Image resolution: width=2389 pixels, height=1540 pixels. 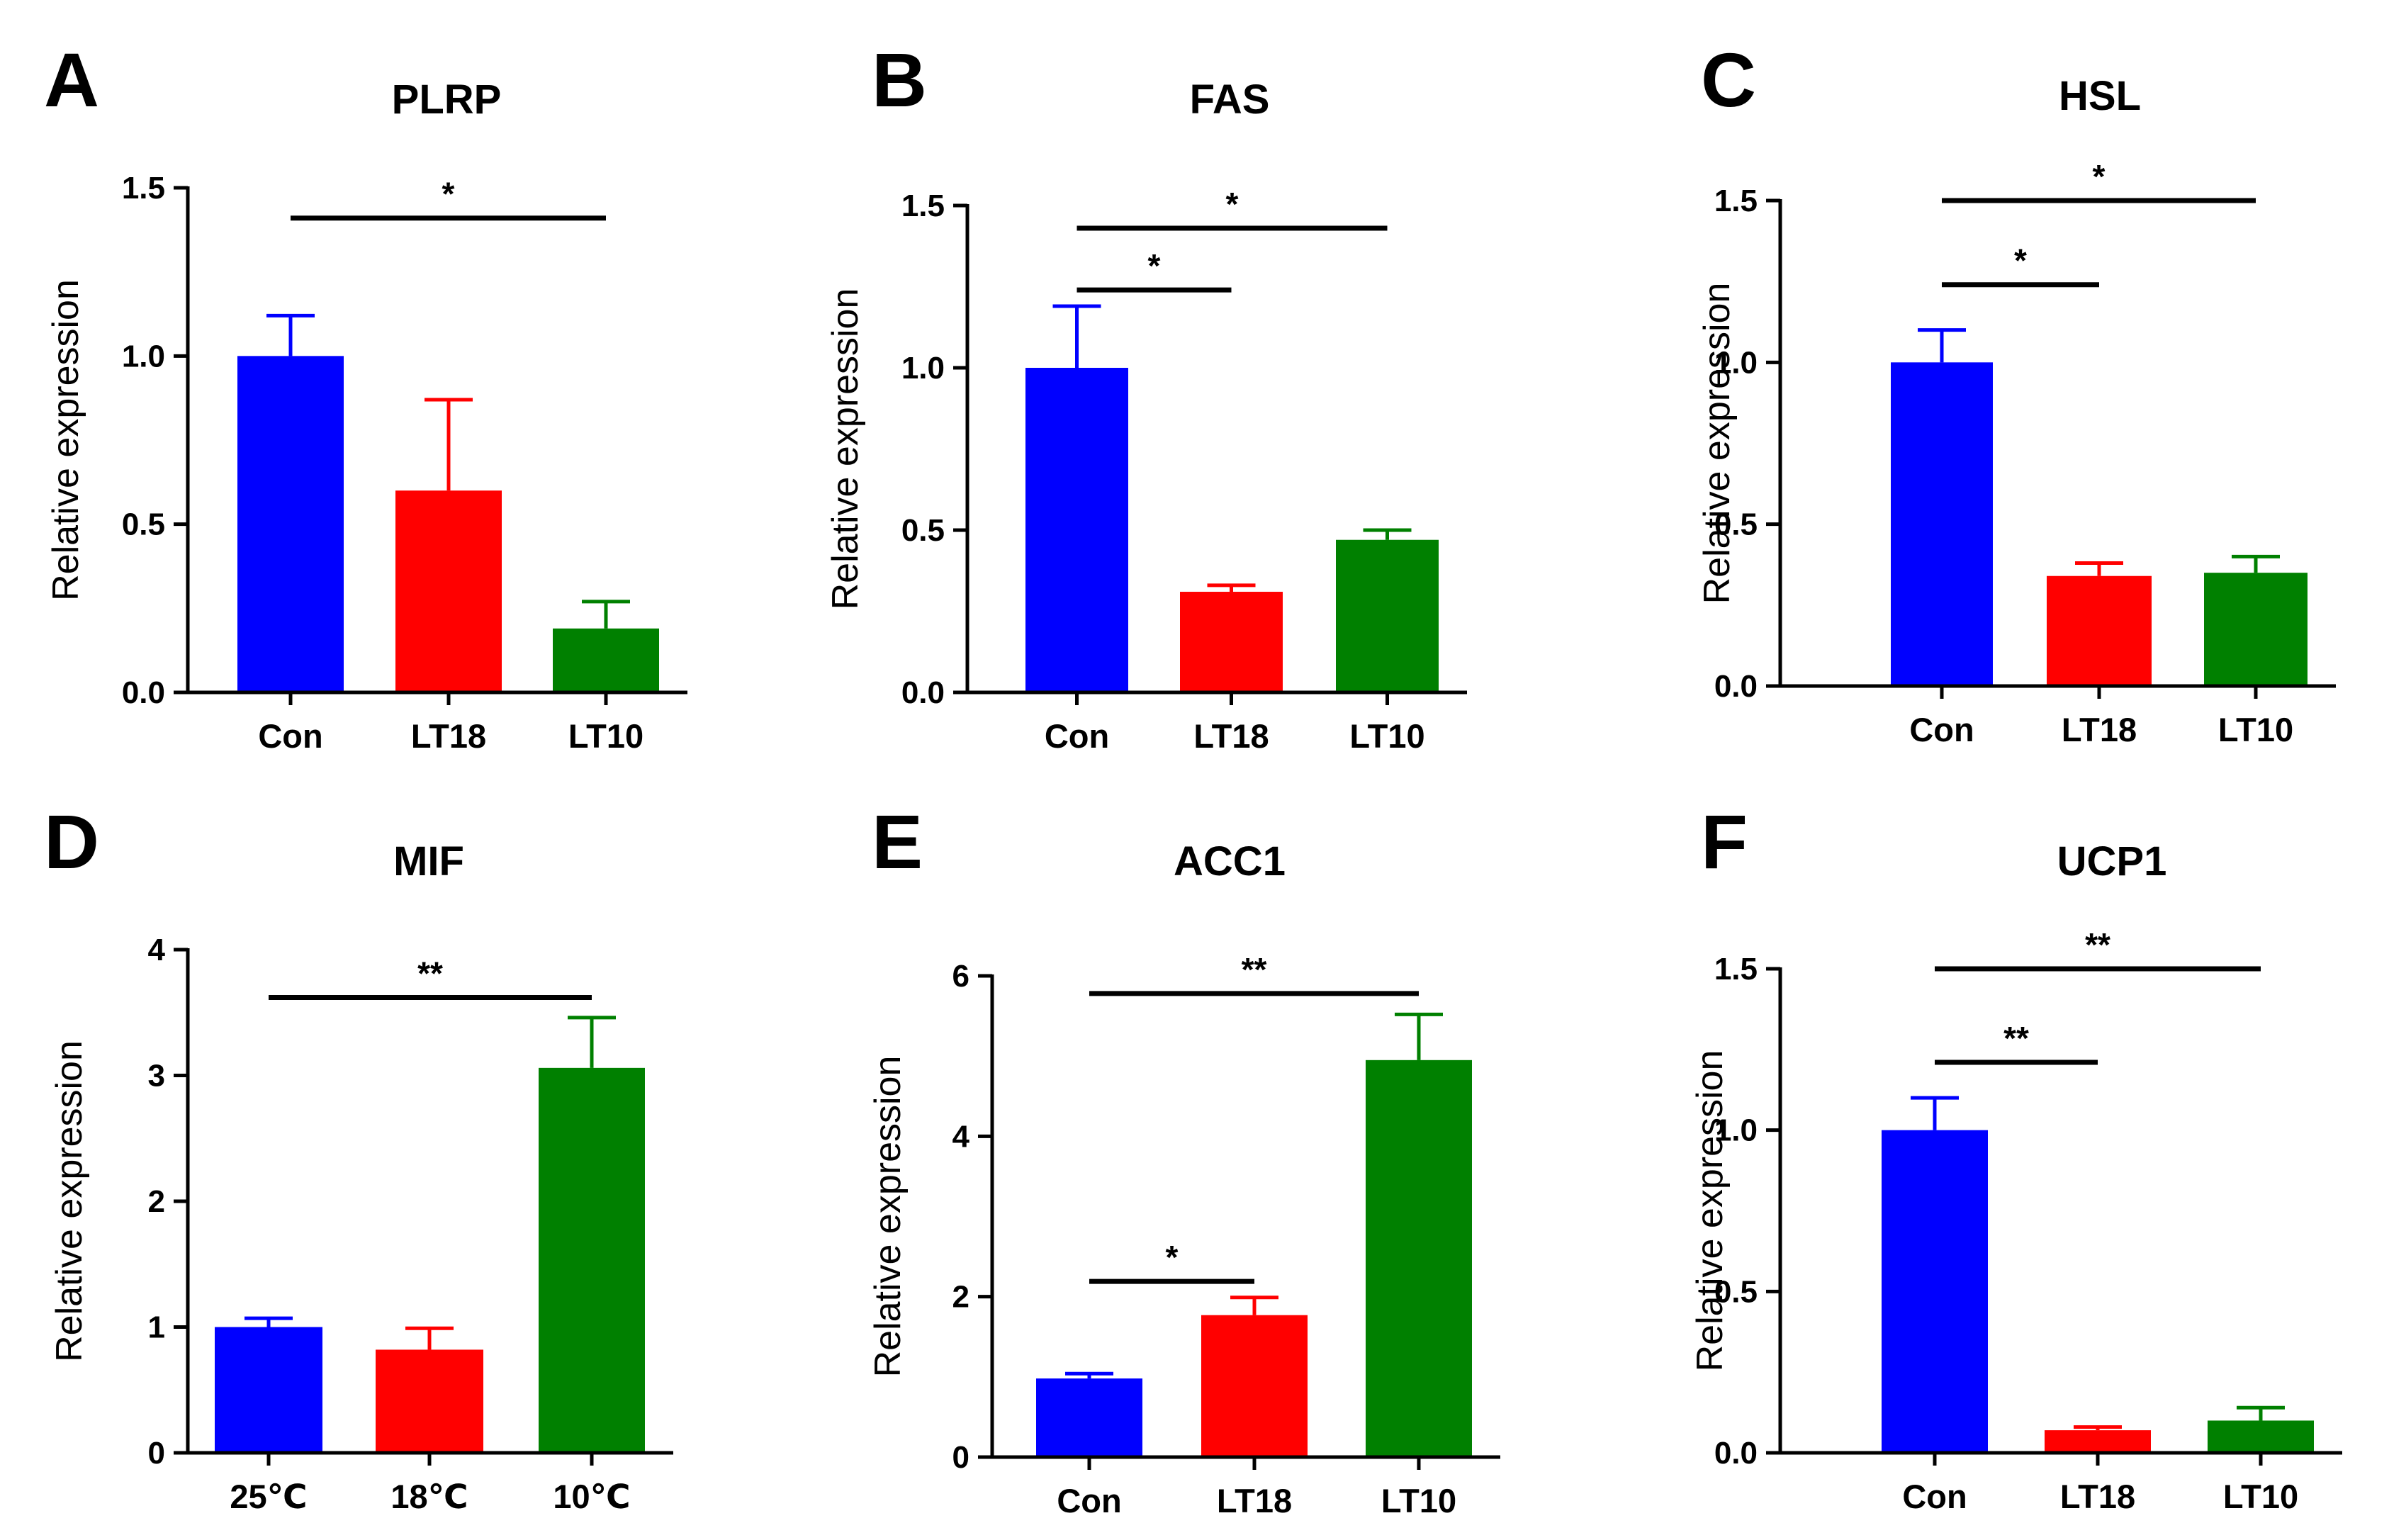 I want to click on panel-letter: B, so click(x=899, y=80).